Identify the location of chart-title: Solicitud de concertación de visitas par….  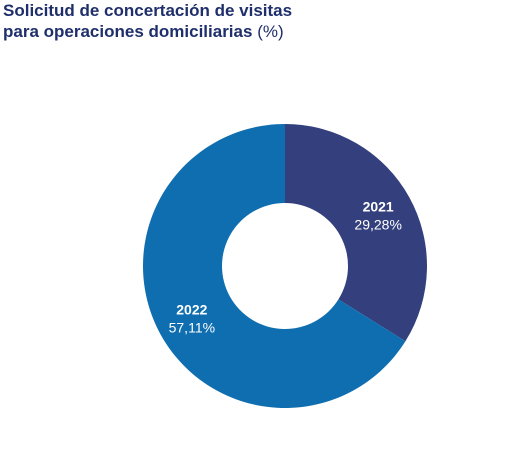
(203, 21).